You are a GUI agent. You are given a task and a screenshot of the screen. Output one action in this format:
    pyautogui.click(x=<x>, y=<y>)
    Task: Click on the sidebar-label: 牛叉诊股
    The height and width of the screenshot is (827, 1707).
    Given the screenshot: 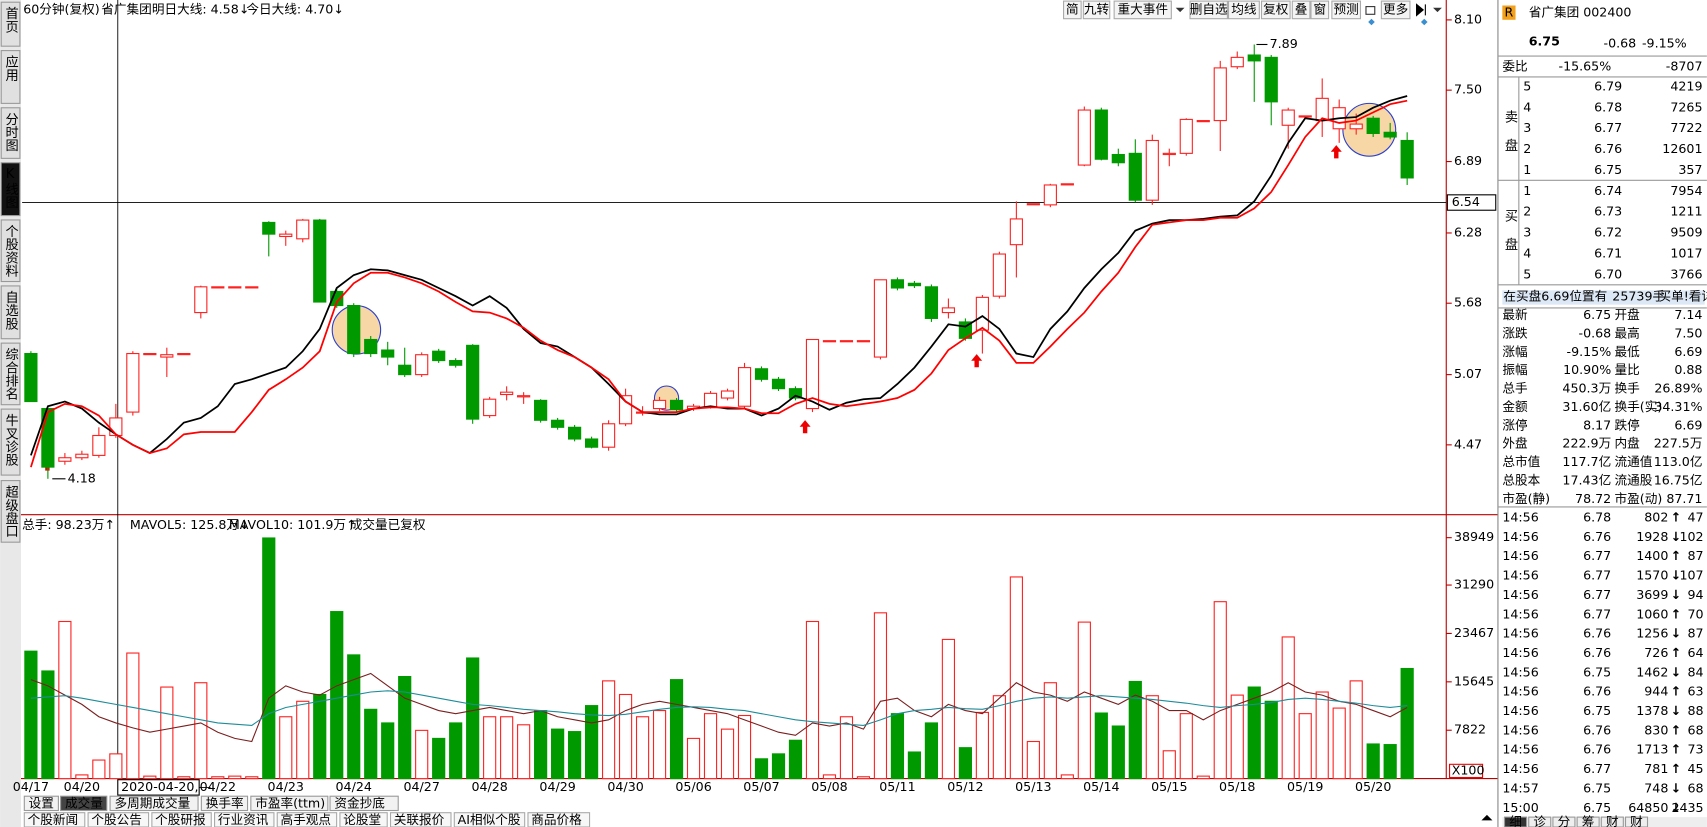 What is the action you would take?
    pyautogui.click(x=11, y=440)
    